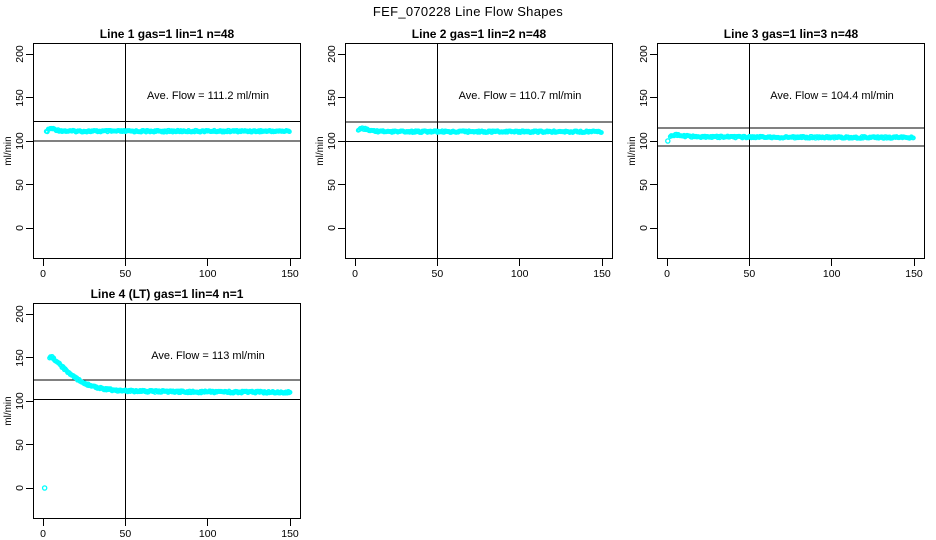 This screenshot has width=936, height=540. What do you see at coordinates (468, 11) in the screenshot?
I see `main-title: FEF_070228 Line Flow Shapes` at bounding box center [468, 11].